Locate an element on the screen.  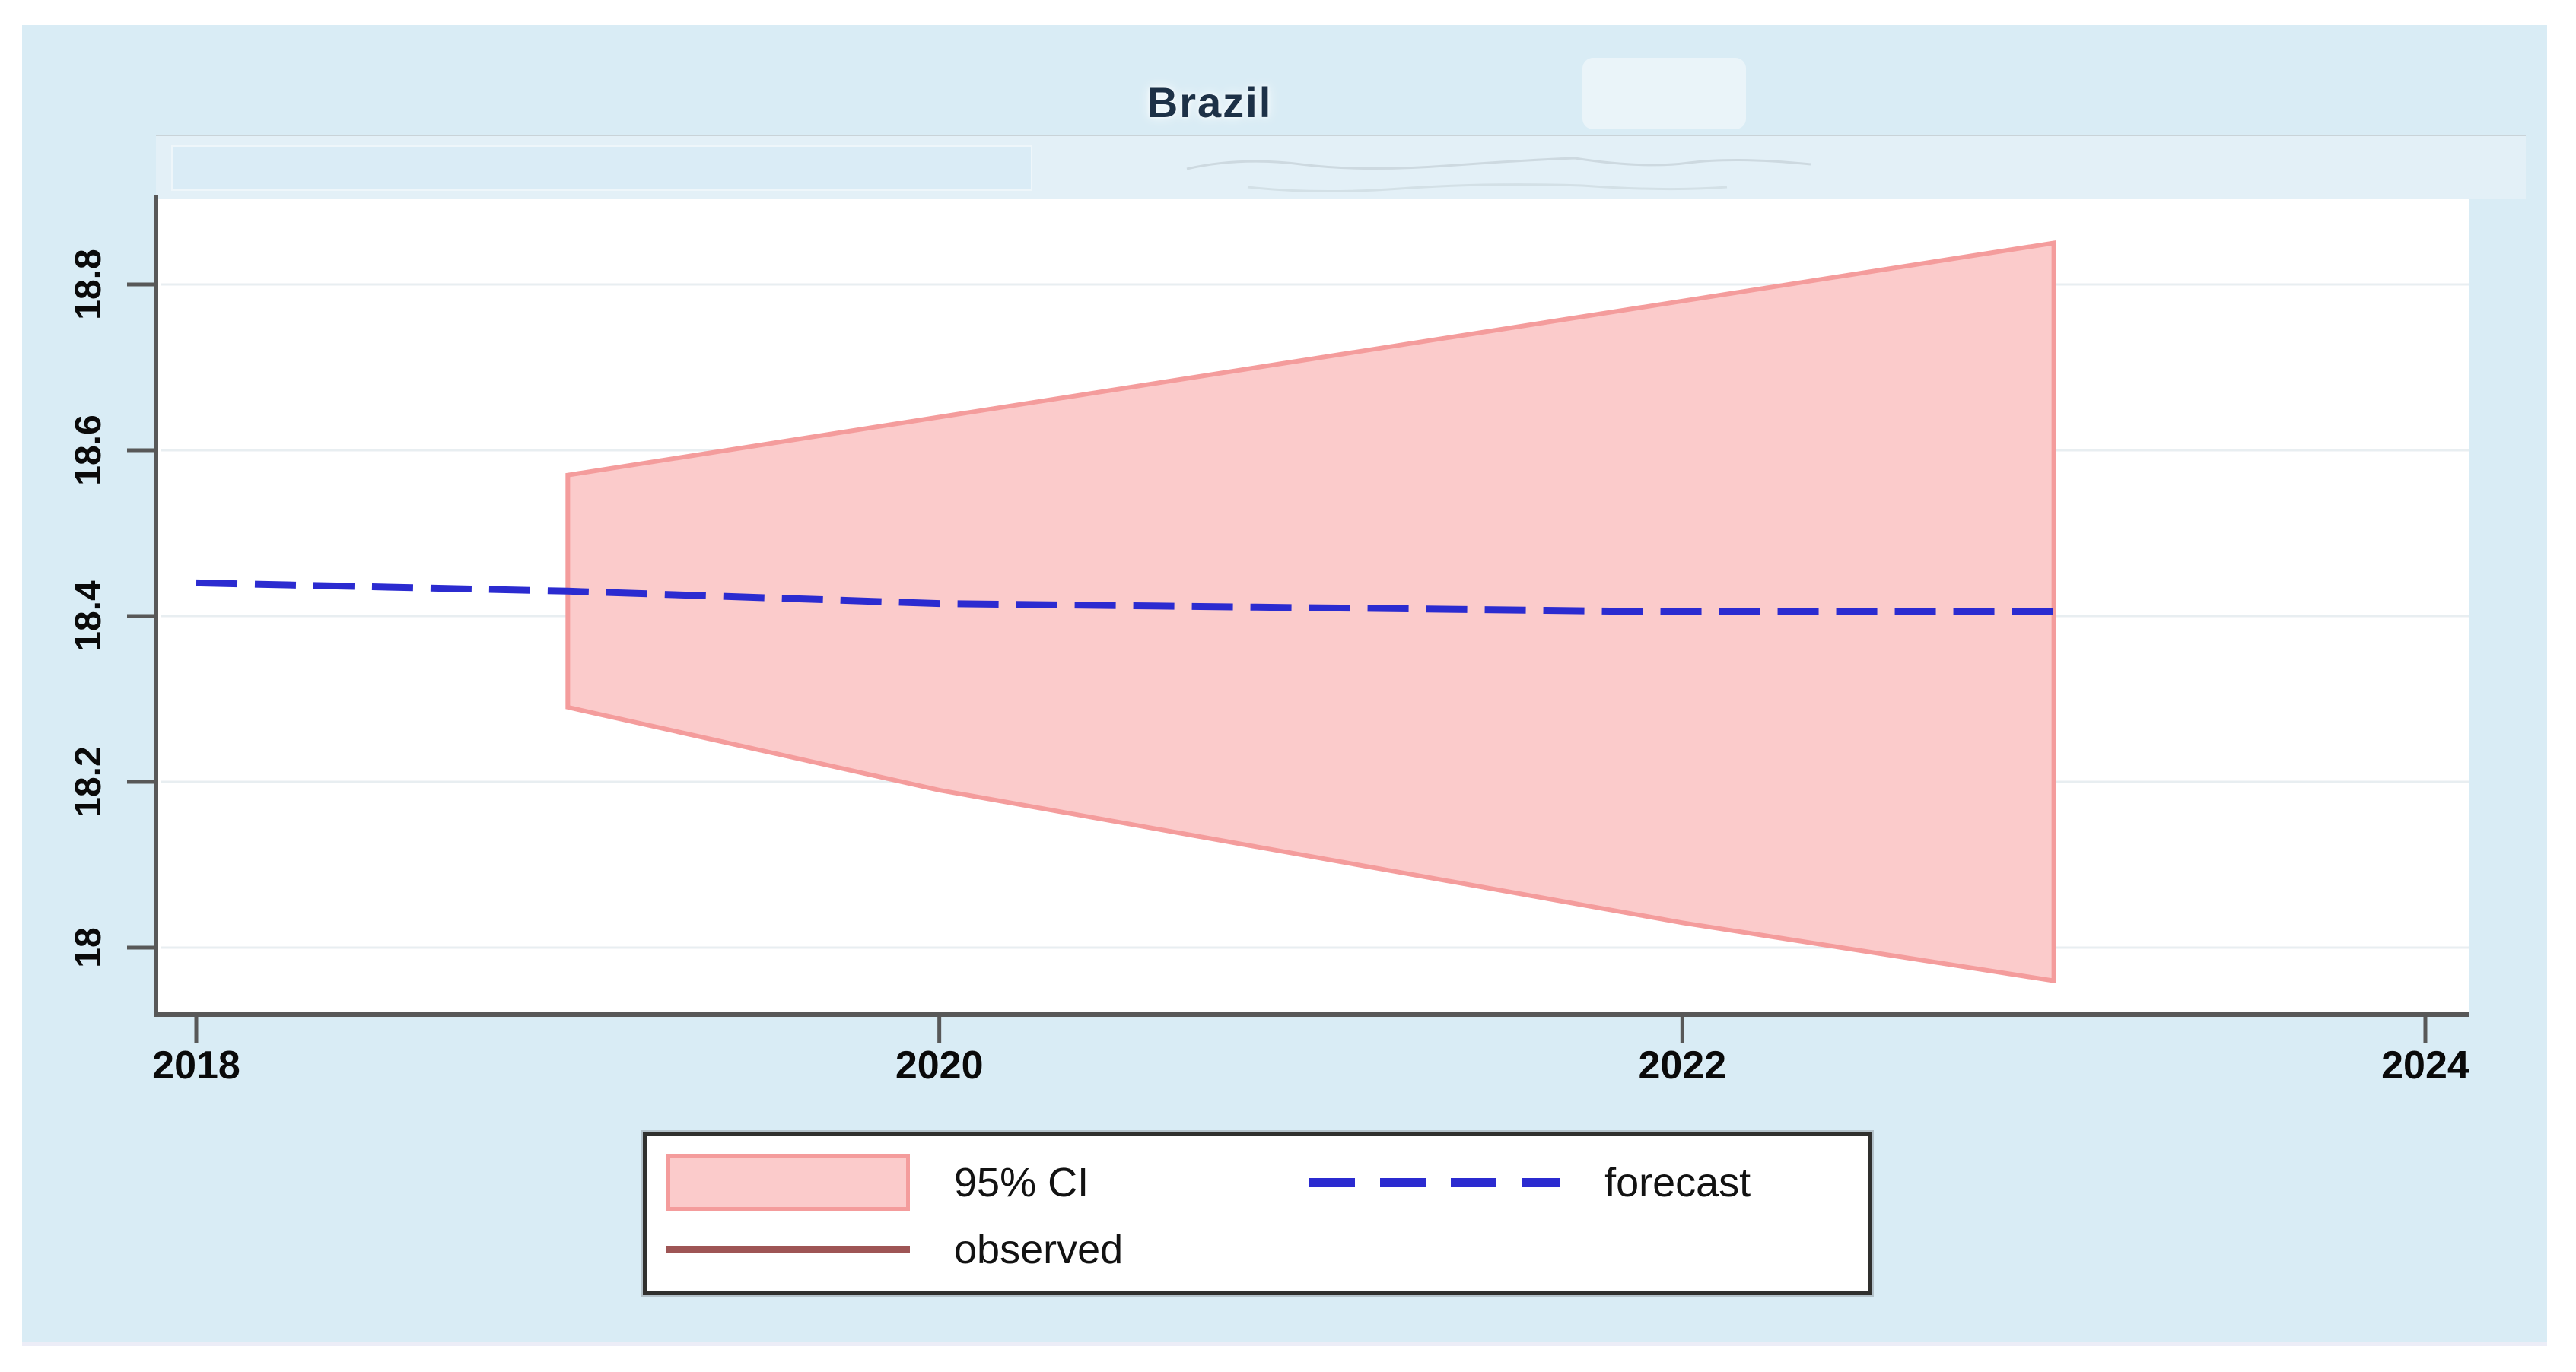
y-tick-label-18.4: 18.4 is located at coordinates (89, 616).